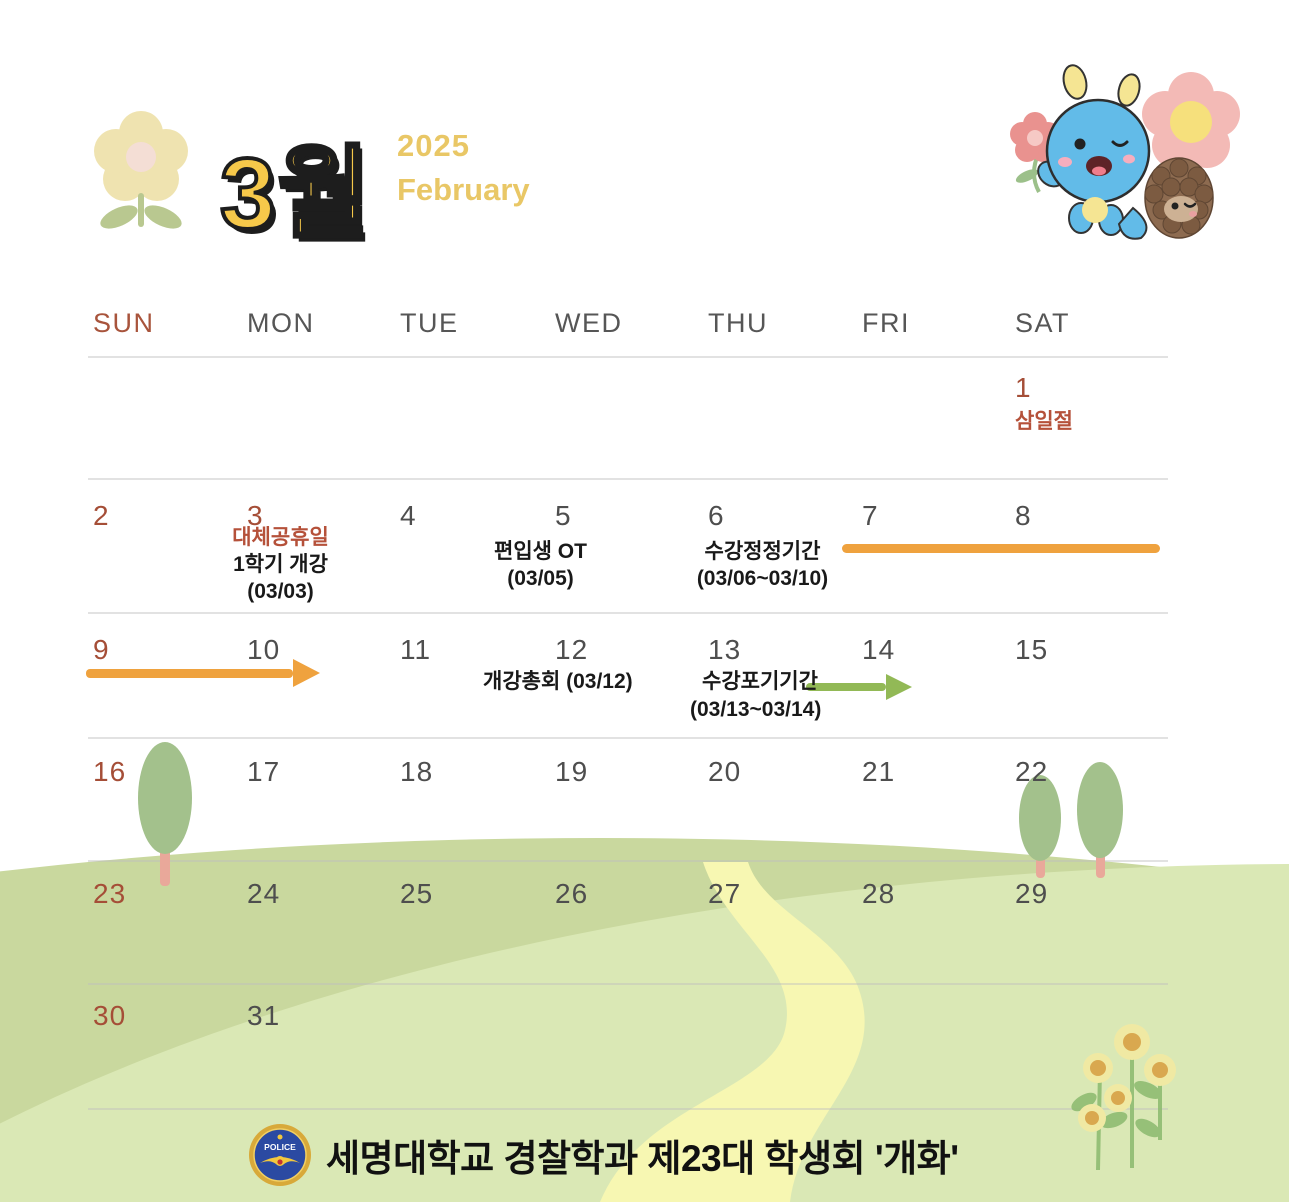 Image resolution: width=1289 pixels, height=1202 pixels. Describe the element at coordinates (280, 537) in the screenshot. I see `event-substitute-holiday: 대체공휴일` at that location.